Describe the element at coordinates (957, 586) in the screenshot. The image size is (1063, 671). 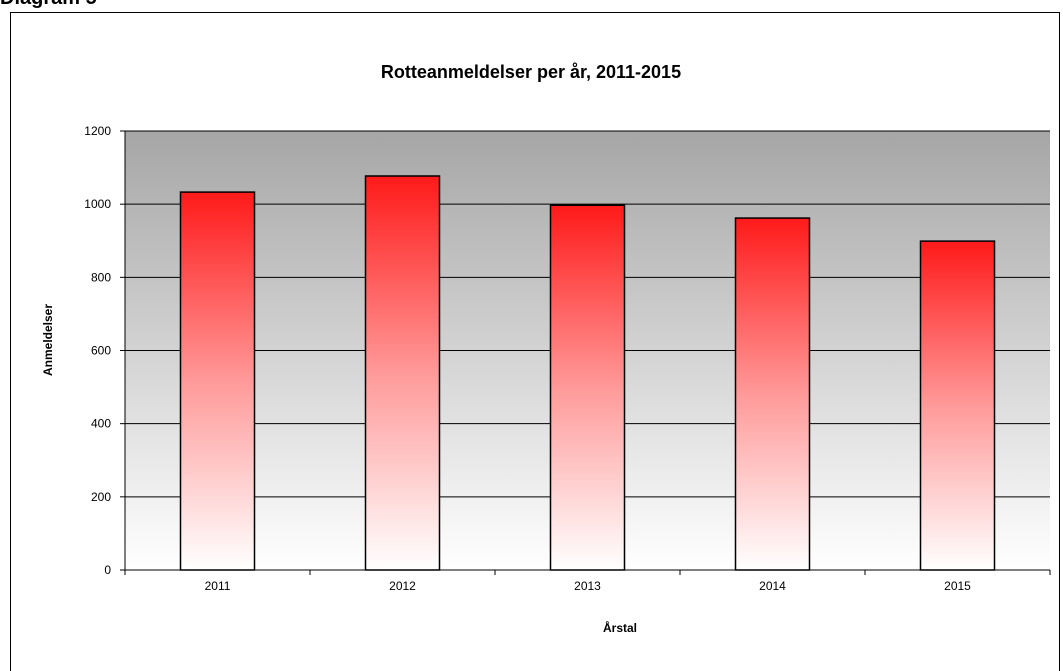
I see `x-tick-label: 2015` at that location.